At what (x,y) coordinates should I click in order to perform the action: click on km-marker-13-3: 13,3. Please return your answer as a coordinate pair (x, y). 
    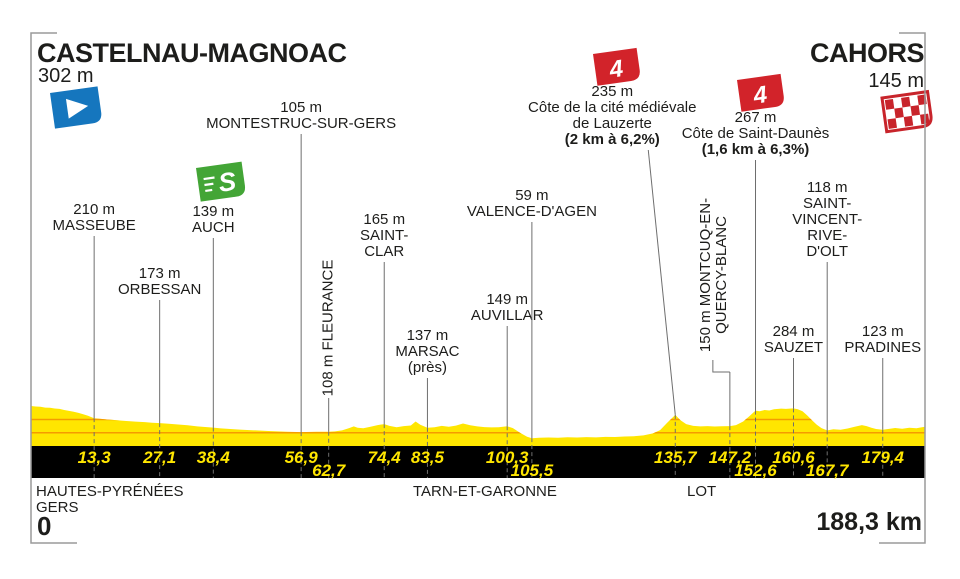
    Looking at the image, I should click on (95, 457).